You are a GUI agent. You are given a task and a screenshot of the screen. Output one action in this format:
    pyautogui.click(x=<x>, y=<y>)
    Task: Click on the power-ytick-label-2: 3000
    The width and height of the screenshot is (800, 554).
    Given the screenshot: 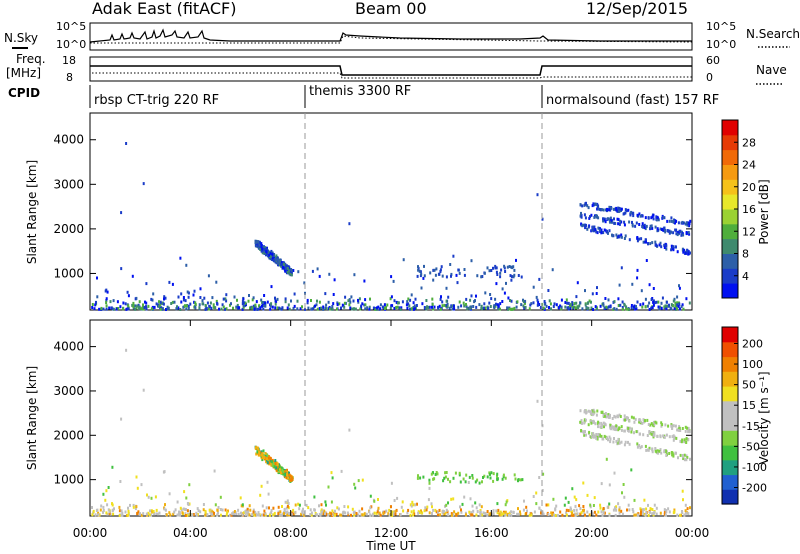 What is the action you would take?
    pyautogui.click(x=68, y=184)
    